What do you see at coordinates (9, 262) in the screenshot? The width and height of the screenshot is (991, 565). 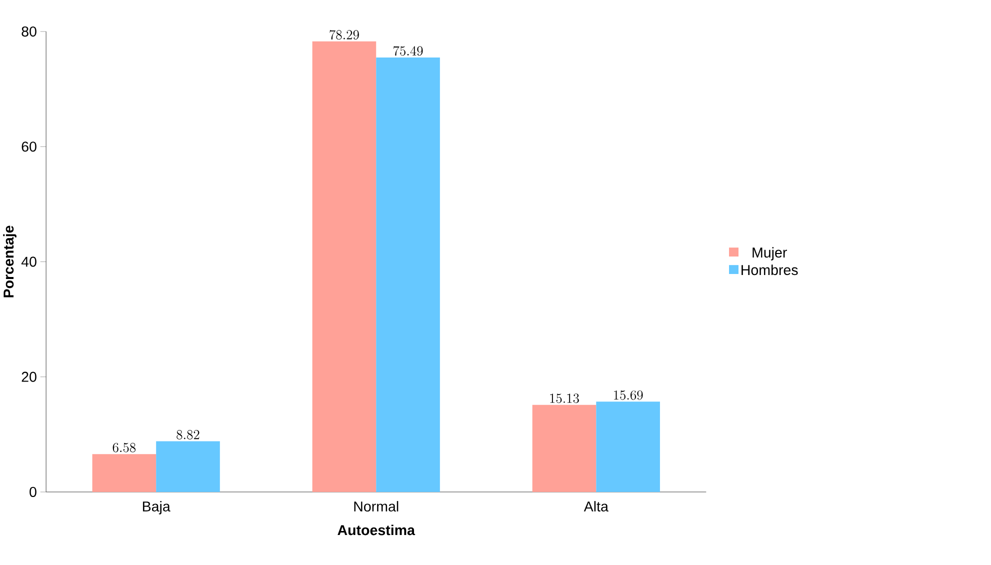 I see `y-axis-title: Porcentaje` at bounding box center [9, 262].